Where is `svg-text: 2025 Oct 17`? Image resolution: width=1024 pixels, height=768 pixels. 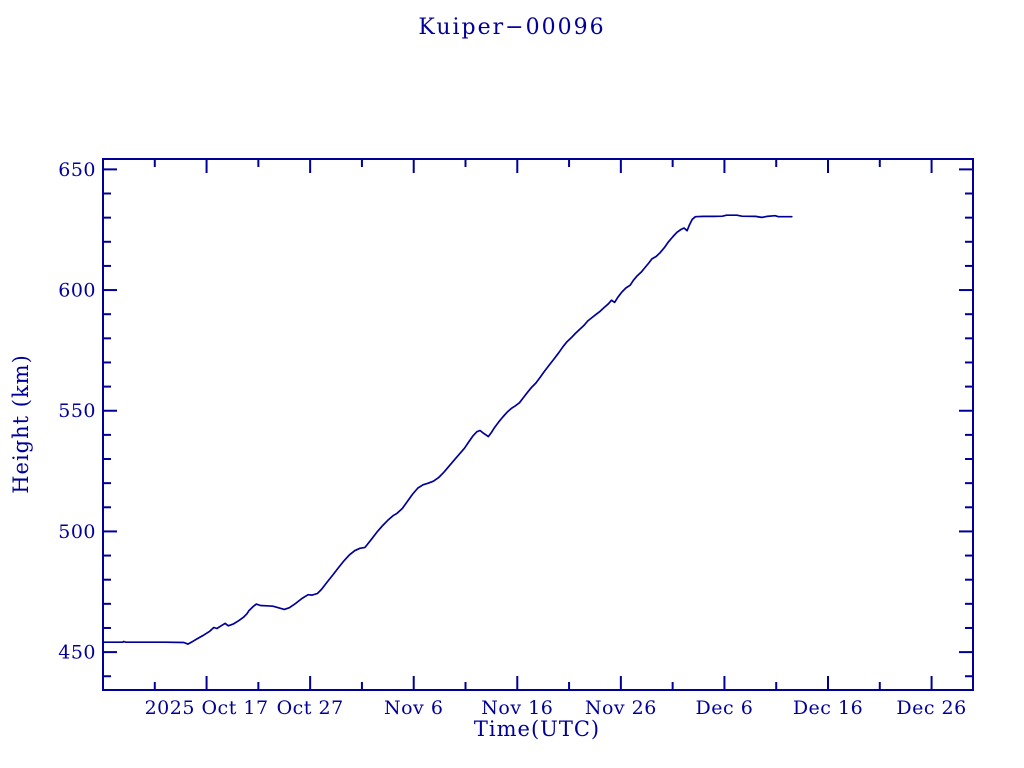
svg-text: 2025 Oct 17 is located at coordinates (207, 708).